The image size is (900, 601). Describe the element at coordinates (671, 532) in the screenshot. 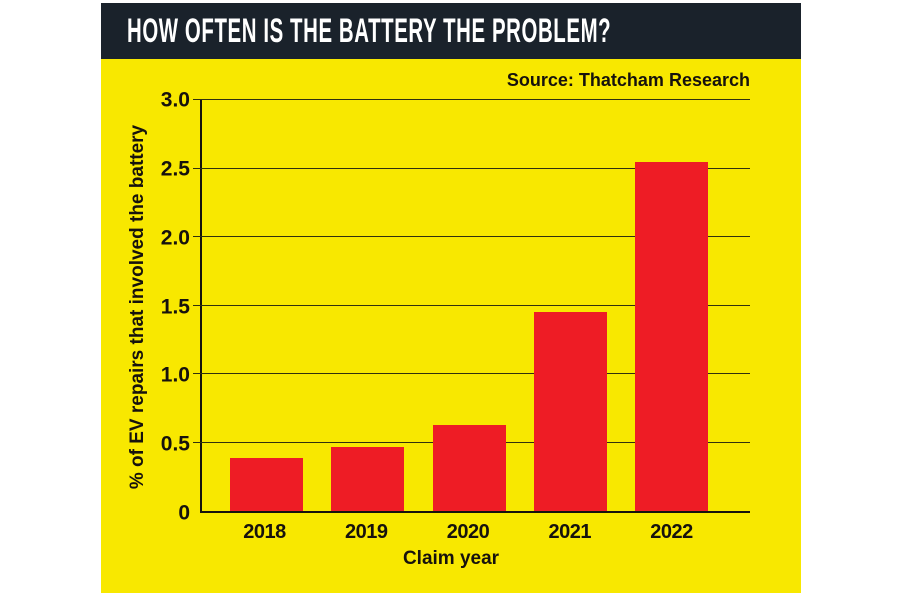

I see `x-tick-label: 2022` at that location.